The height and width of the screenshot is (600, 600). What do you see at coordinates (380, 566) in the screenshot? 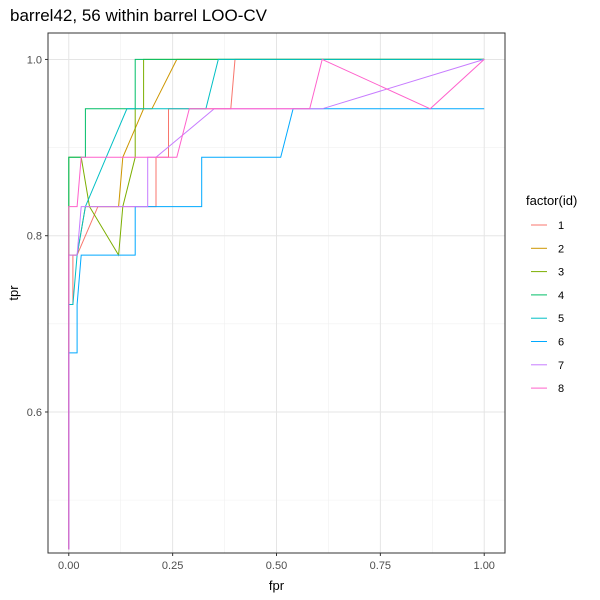
I see `x-tick-label: 0.75` at bounding box center [380, 566].